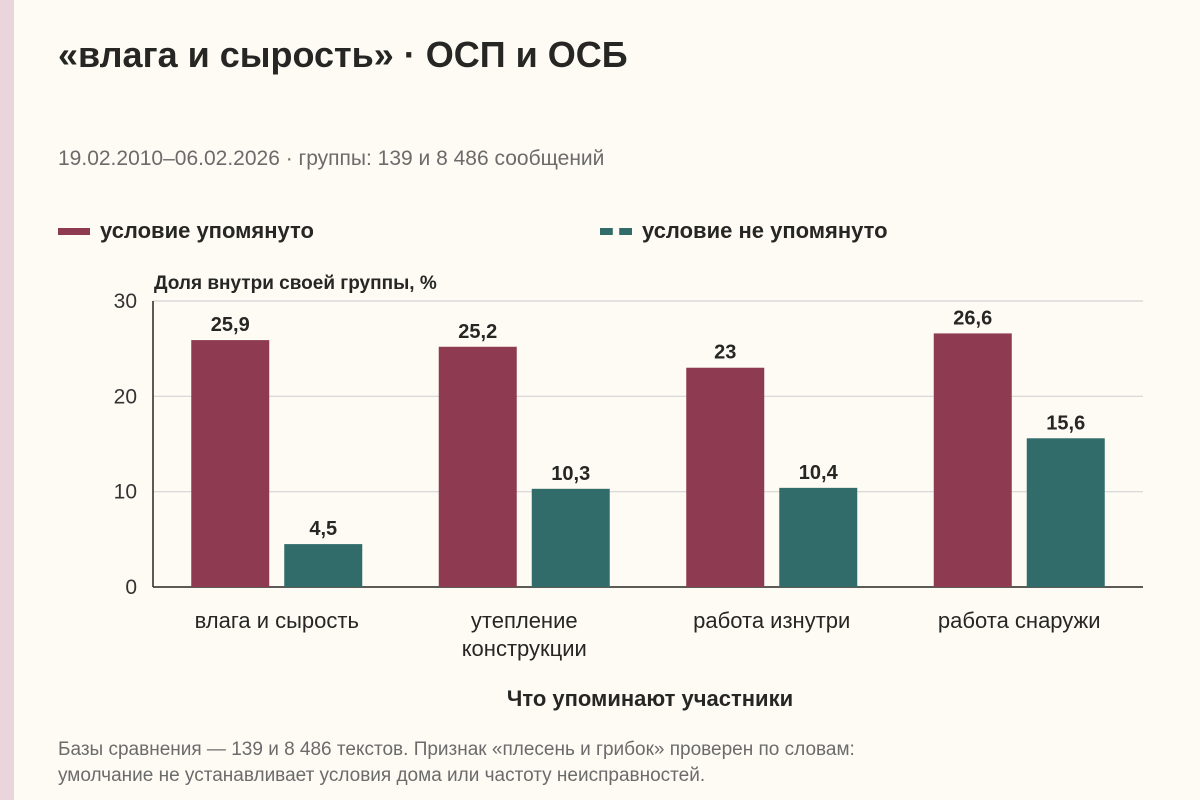  What do you see at coordinates (1065, 423) in the screenshot?
I see `bar-value-label: 15,6` at bounding box center [1065, 423].